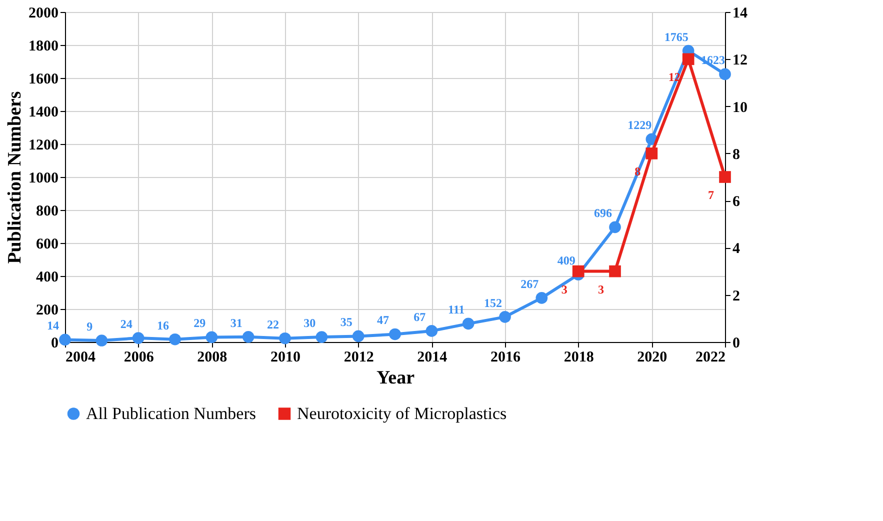 This screenshot has width=883, height=521. I want to click on data-label: 267, so click(529, 283).